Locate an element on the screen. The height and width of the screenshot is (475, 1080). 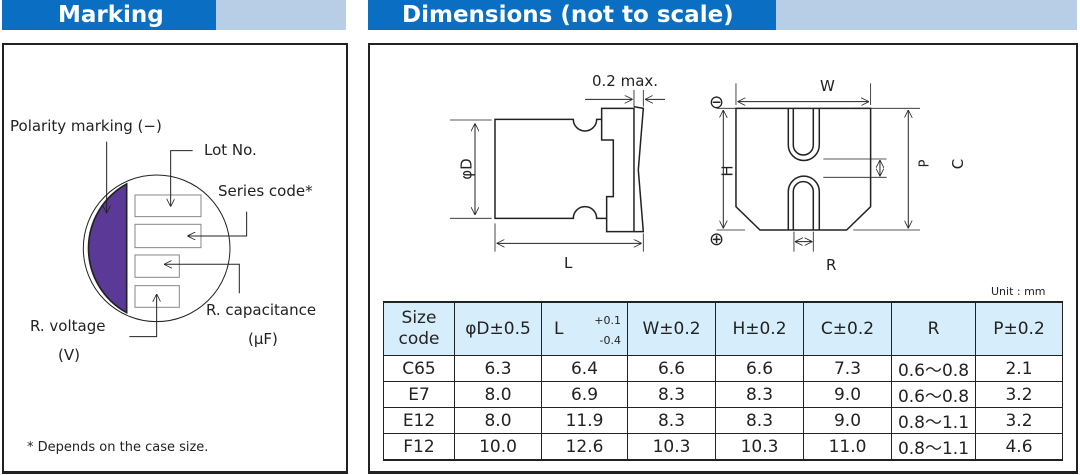
cell: E12 is located at coordinates (419, 420).